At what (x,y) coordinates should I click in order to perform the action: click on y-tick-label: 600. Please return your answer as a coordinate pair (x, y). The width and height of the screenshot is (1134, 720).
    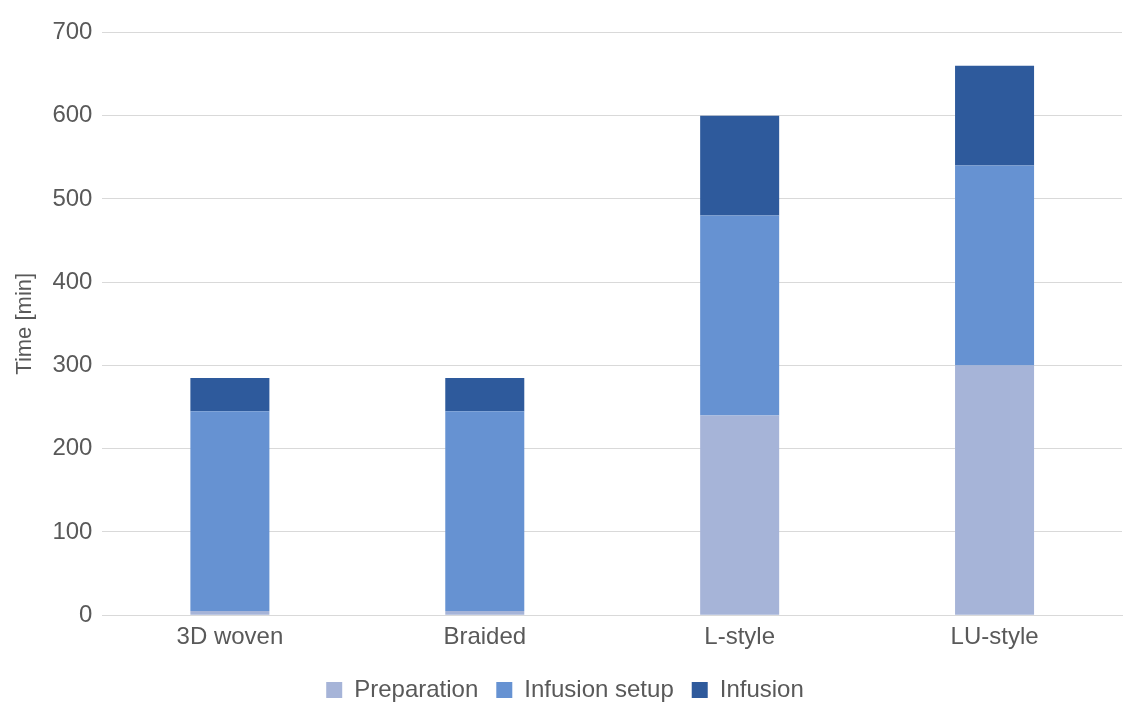
    Looking at the image, I should click on (72, 114).